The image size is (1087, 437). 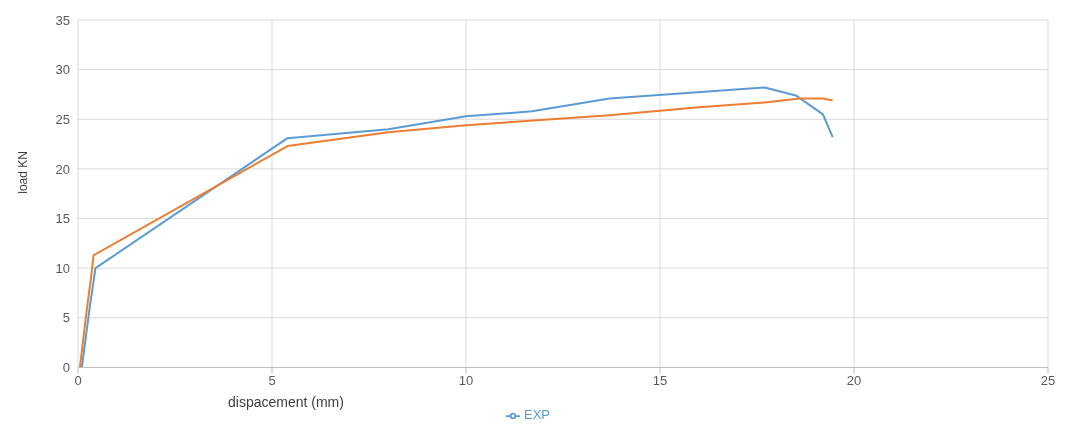 I want to click on x-tick-label: 20, so click(x=854, y=380).